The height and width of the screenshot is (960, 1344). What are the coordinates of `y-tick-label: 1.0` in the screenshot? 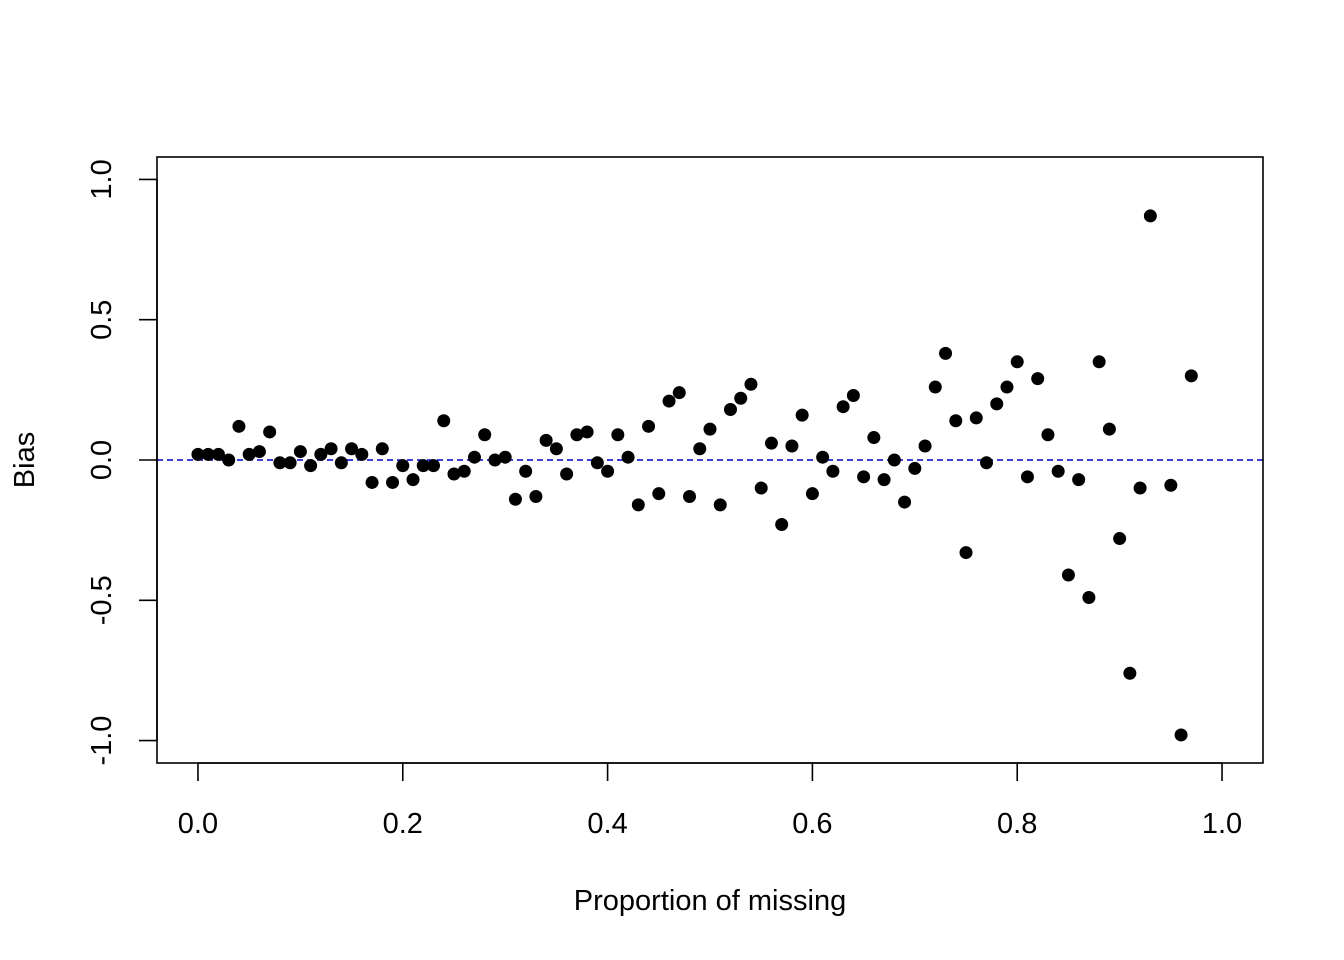 It's located at (102, 179).